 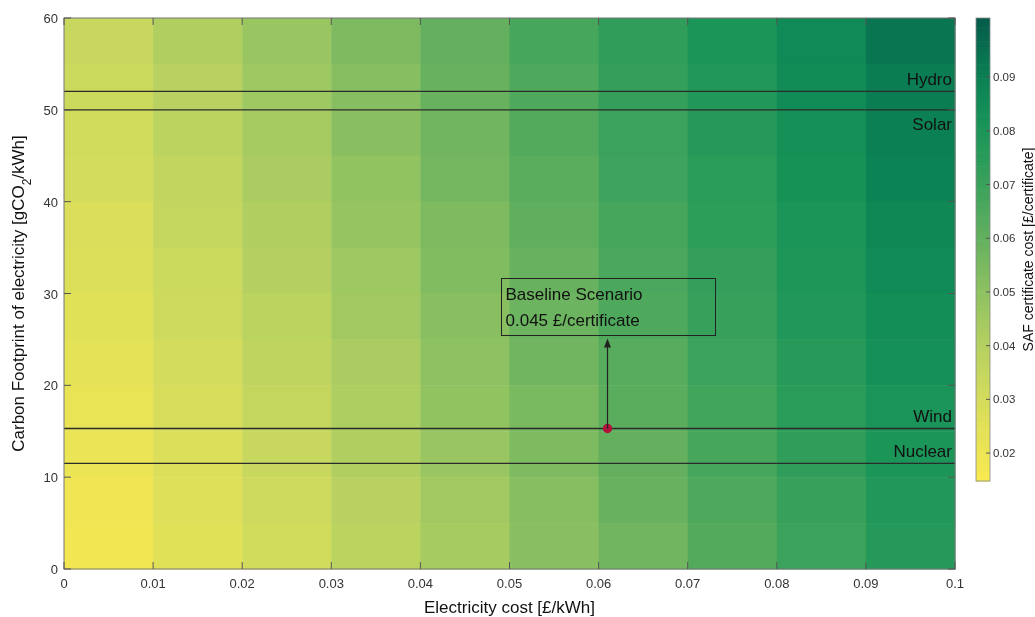 What do you see at coordinates (509, 583) in the screenshot?
I see `x-tick-label: 0.05` at bounding box center [509, 583].